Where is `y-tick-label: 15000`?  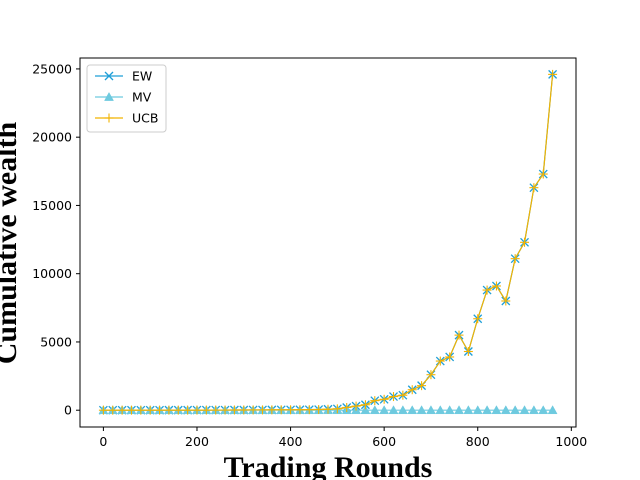 y-tick-label: 15000 is located at coordinates (52, 205).